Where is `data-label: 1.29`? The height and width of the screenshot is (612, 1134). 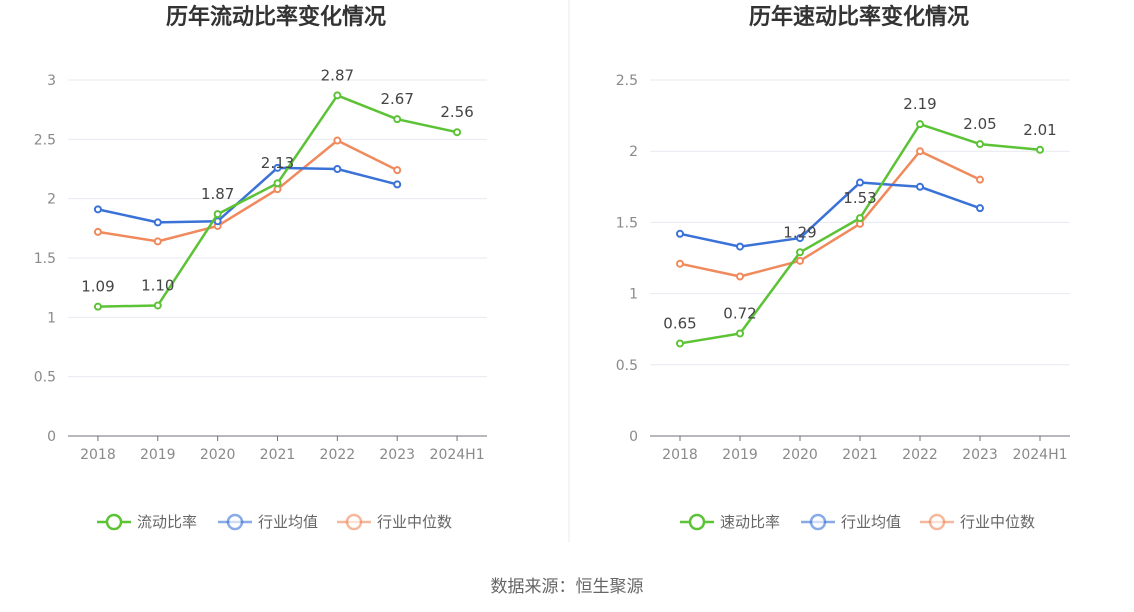 data-label: 1.29 is located at coordinates (799, 232).